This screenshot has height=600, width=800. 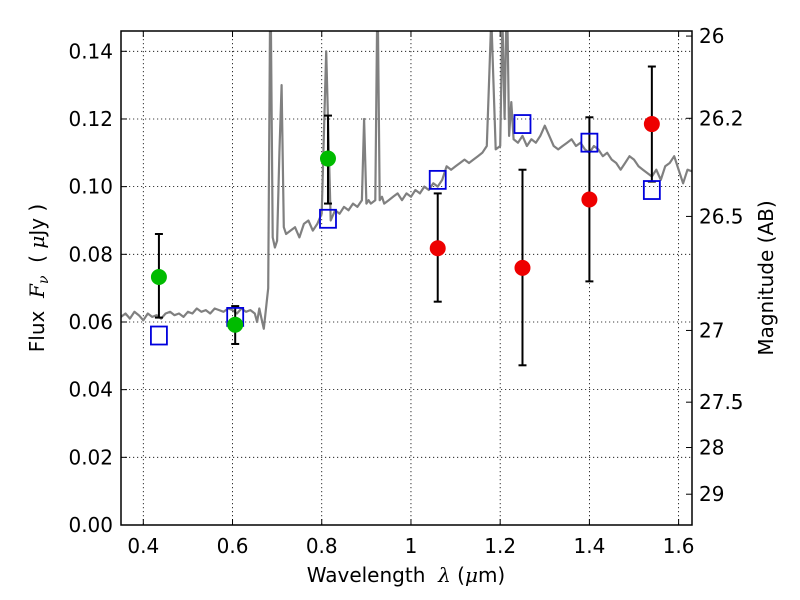 What do you see at coordinates (406, 575) in the screenshot?
I see `x-axis-label: Wavelength λ (μm)` at bounding box center [406, 575].